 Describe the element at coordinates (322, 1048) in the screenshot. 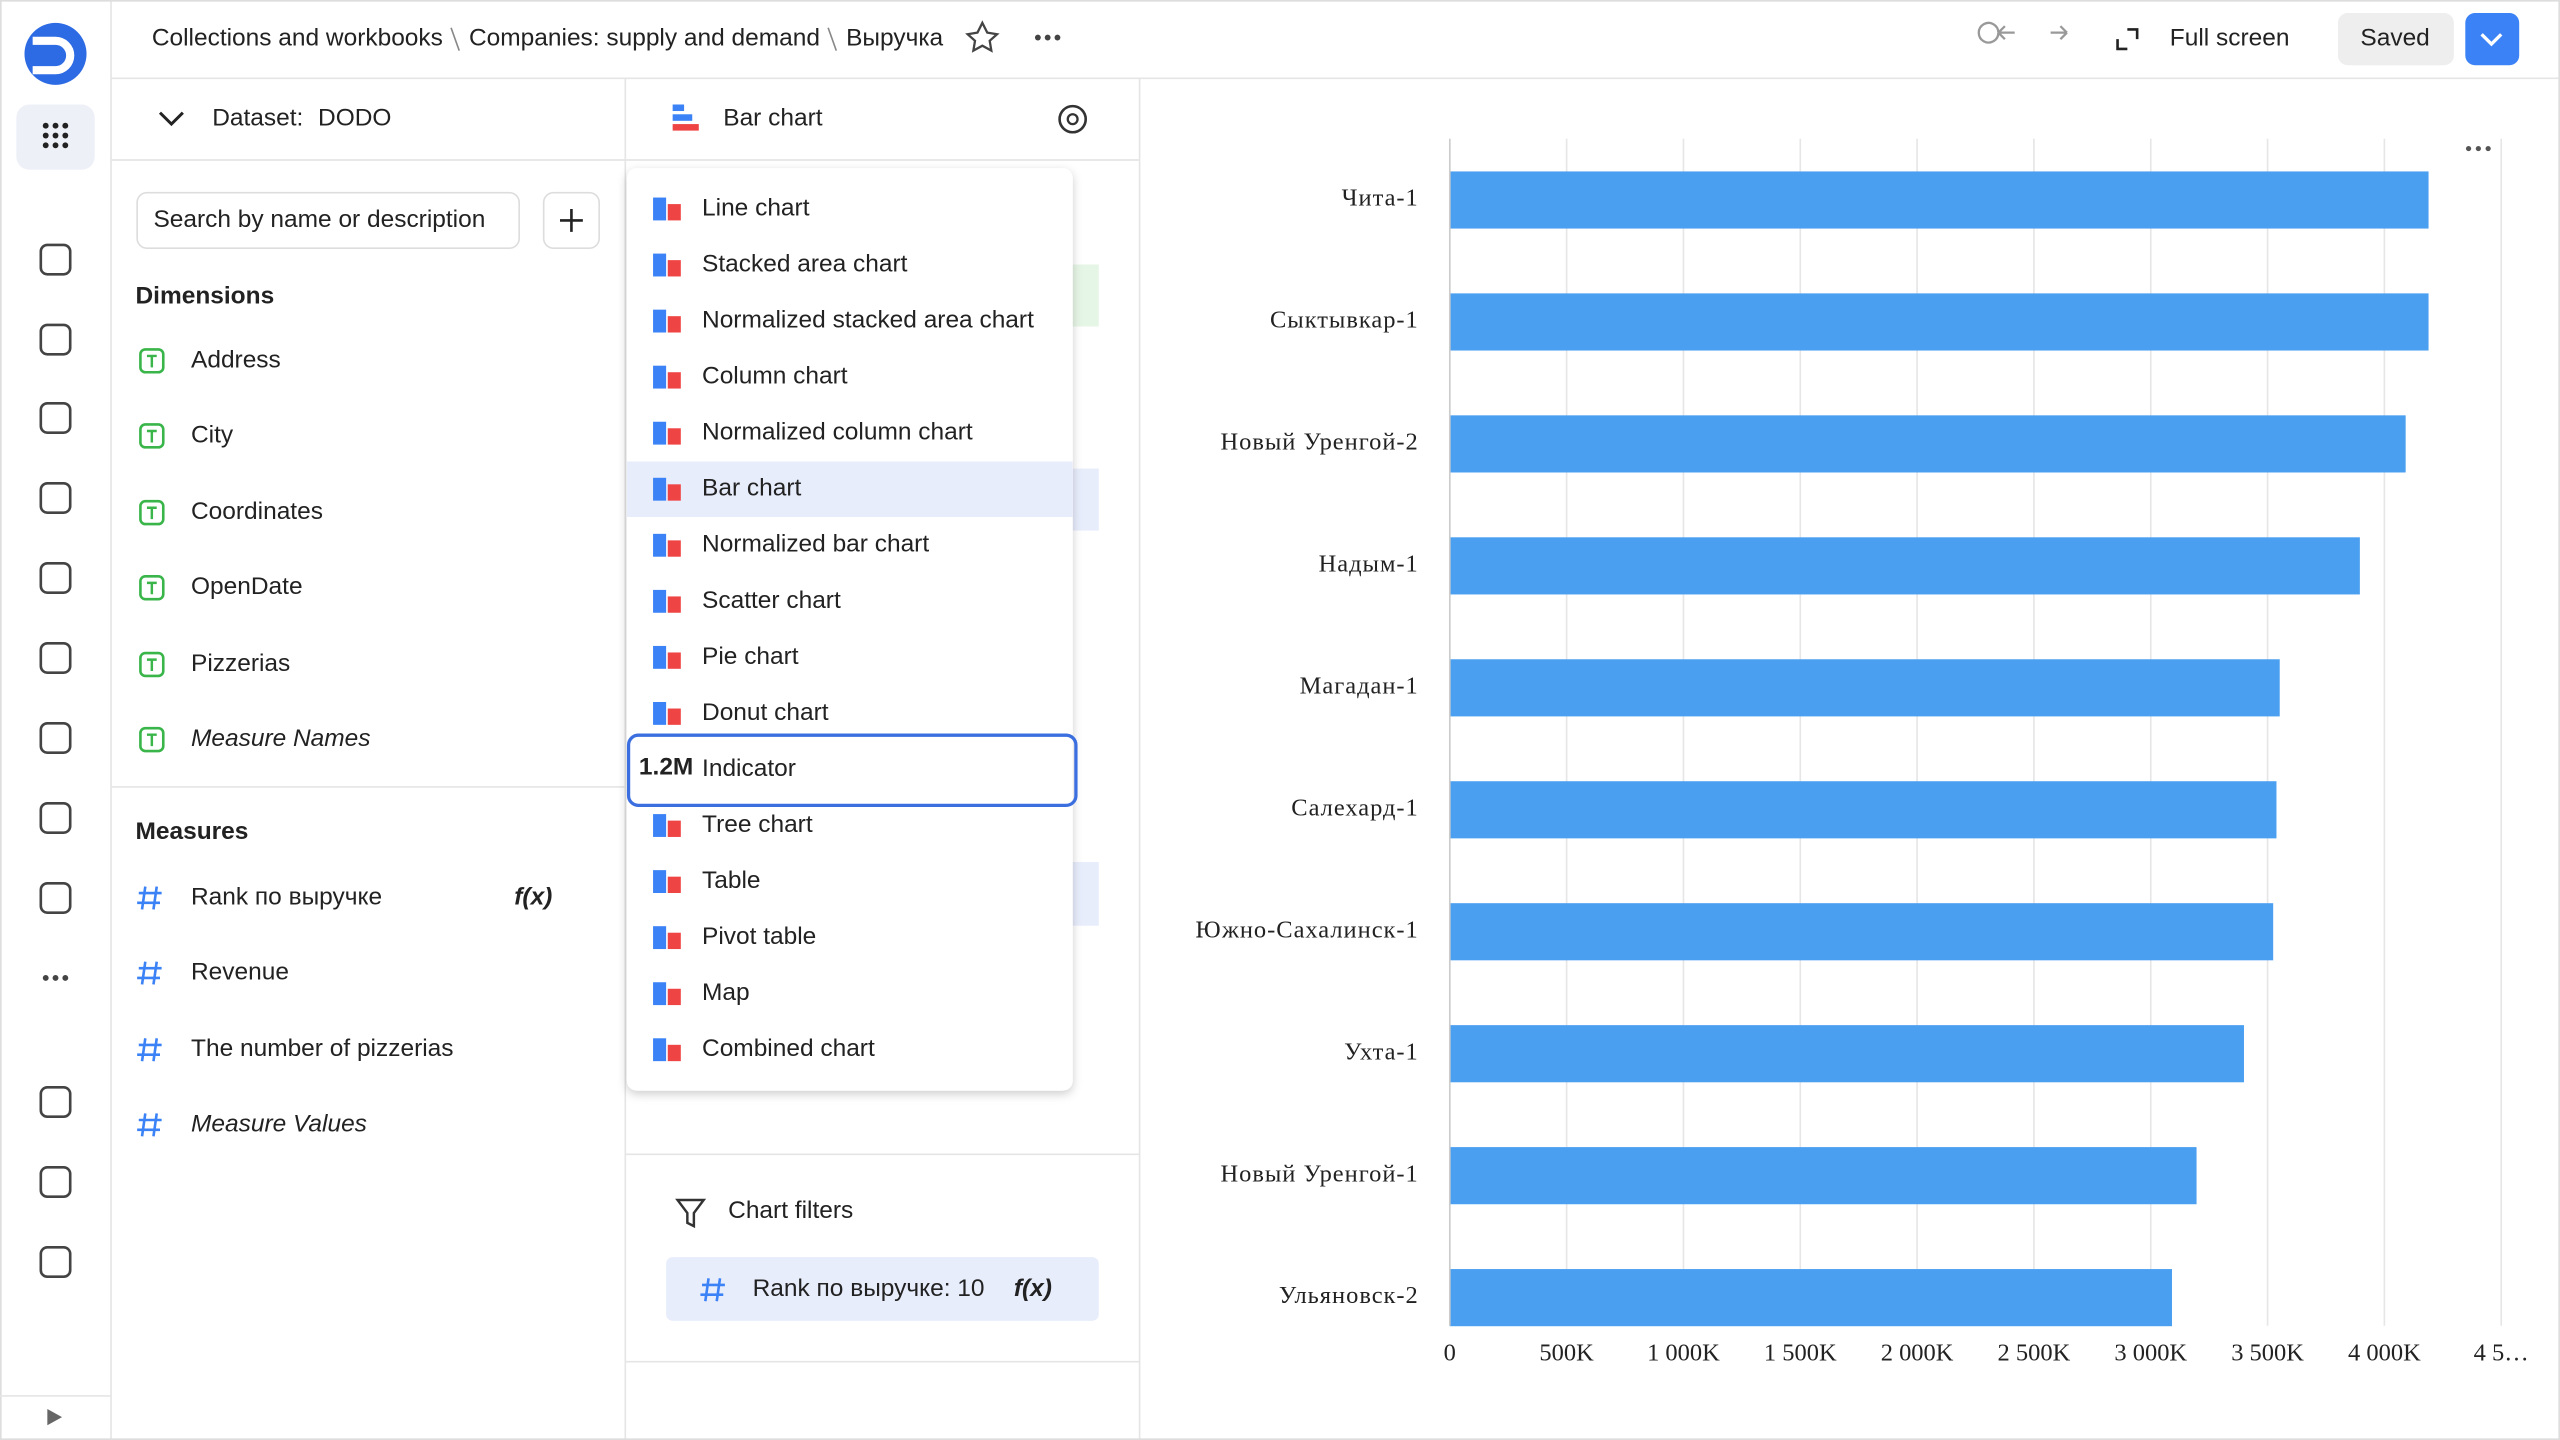

I see `measure-field: The number of pizzerias` at that location.